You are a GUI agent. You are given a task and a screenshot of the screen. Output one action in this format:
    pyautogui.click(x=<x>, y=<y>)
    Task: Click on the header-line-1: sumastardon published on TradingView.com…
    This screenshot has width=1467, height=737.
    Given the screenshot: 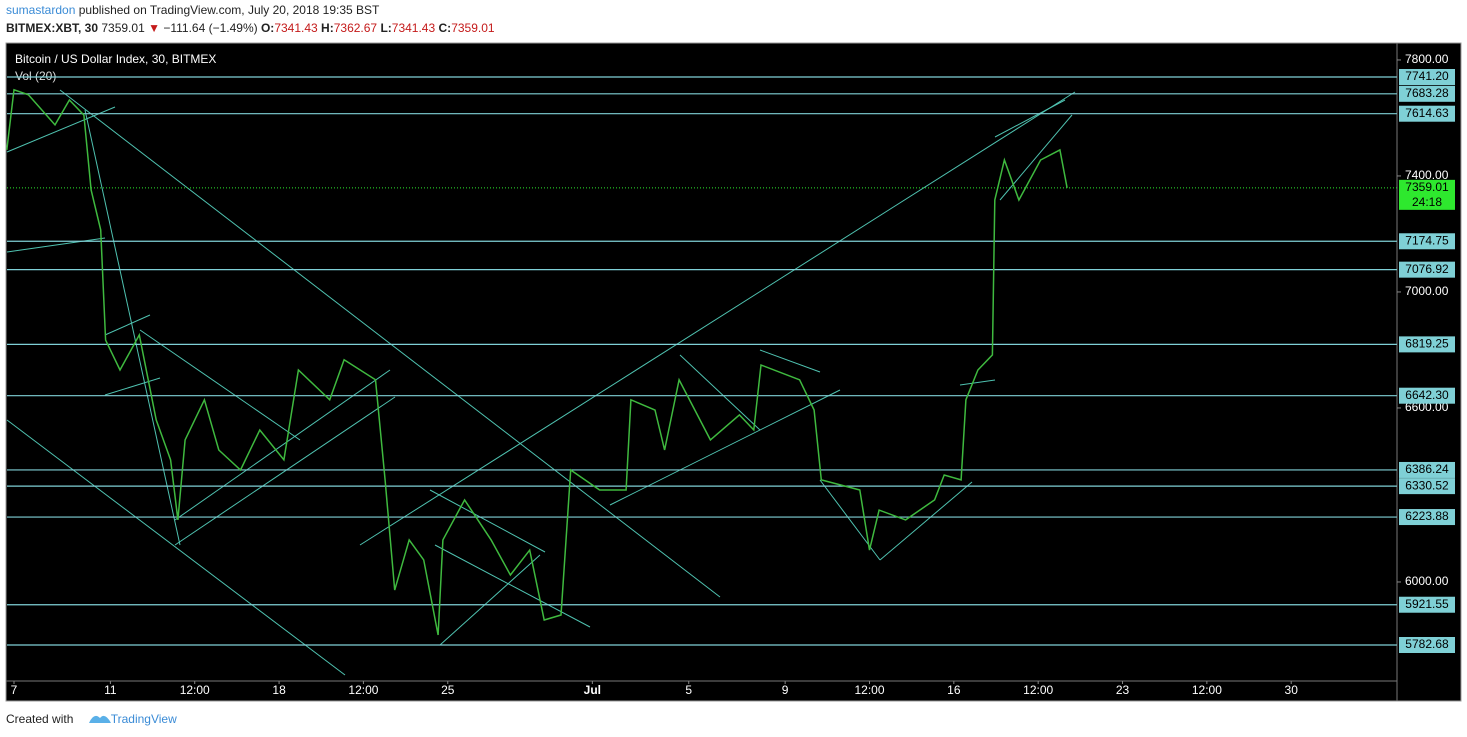 What is the action you would take?
    pyautogui.click(x=192, y=10)
    